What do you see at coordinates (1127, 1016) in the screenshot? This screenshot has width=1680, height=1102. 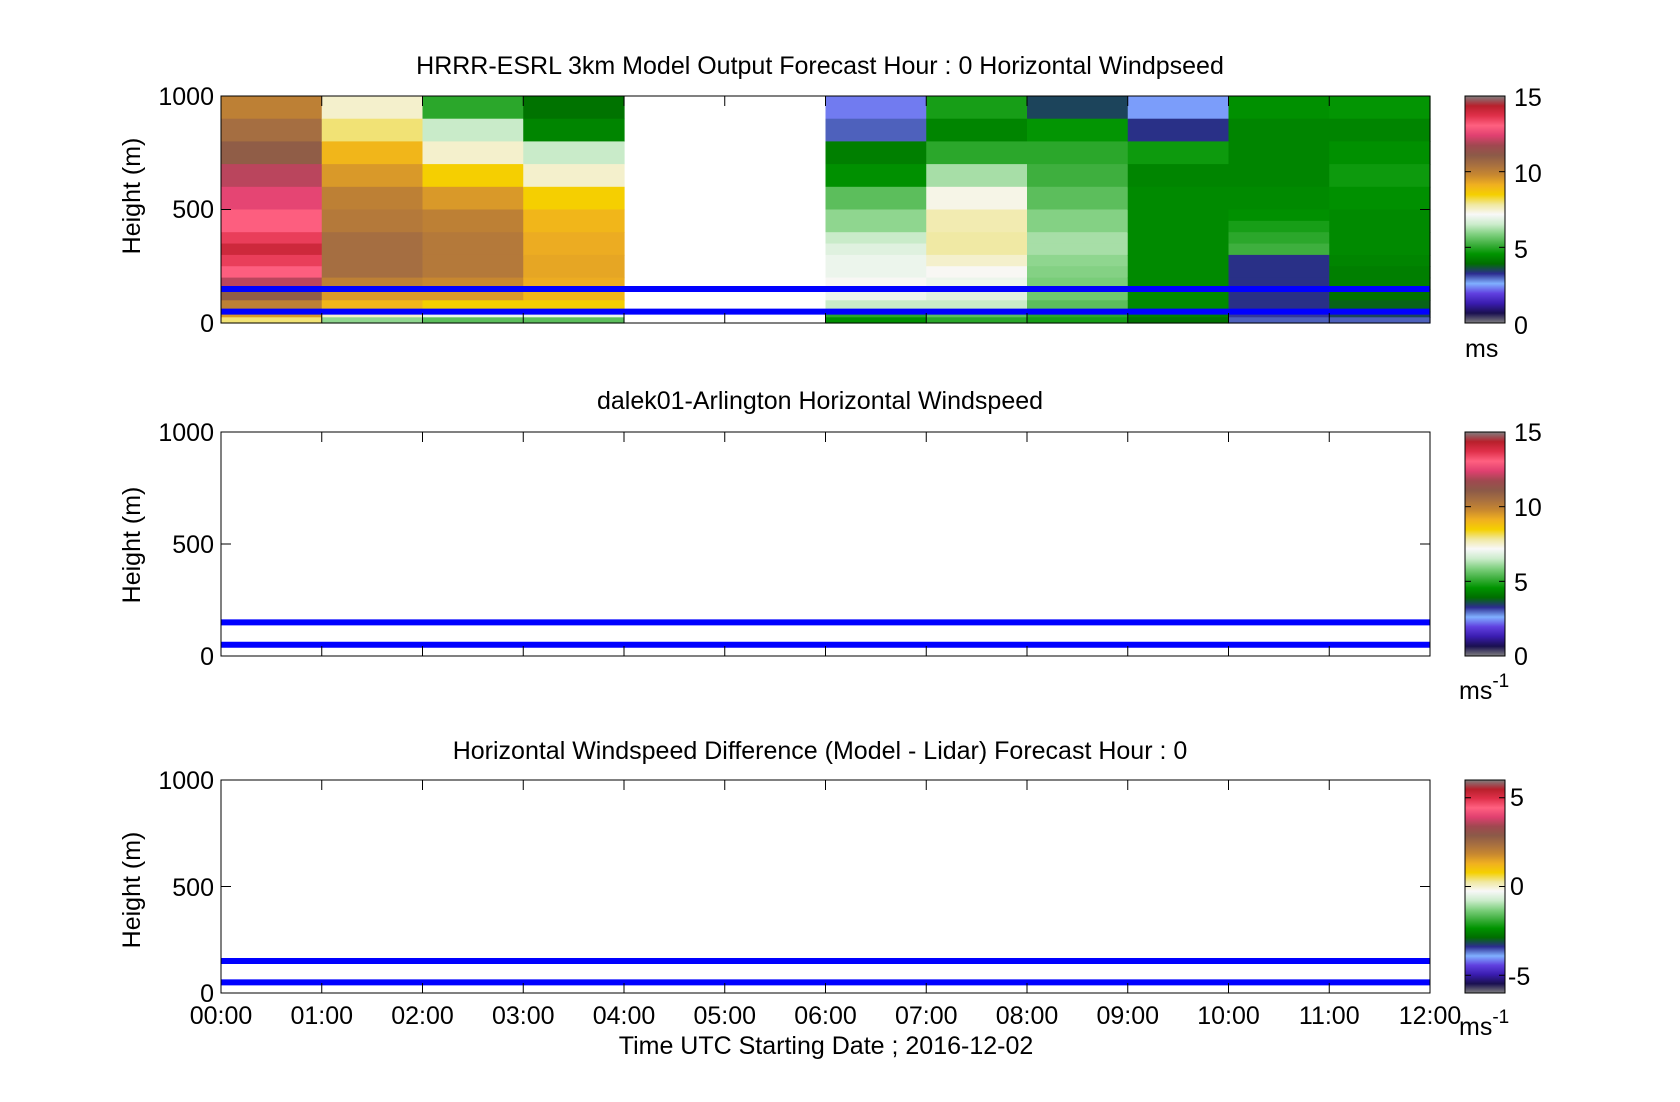 I see `x-tick-label: 09:00` at bounding box center [1127, 1016].